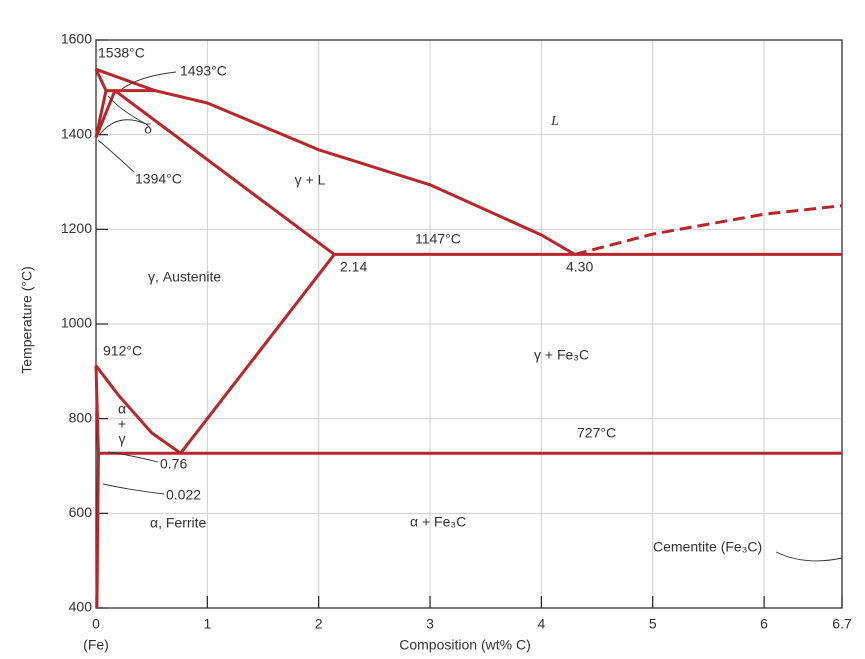  I want to click on annotation: δ, so click(148, 129).